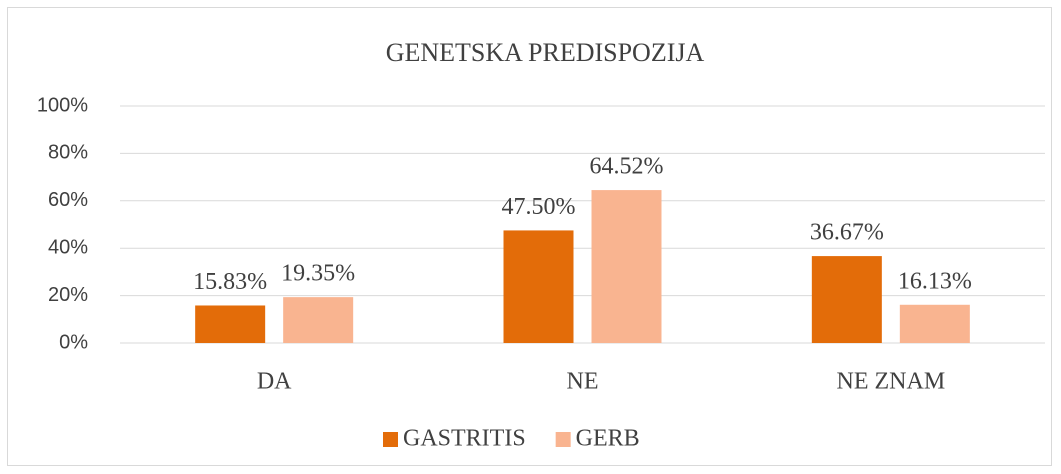  What do you see at coordinates (274, 382) in the screenshot?
I see `x-tick-label: DA` at bounding box center [274, 382].